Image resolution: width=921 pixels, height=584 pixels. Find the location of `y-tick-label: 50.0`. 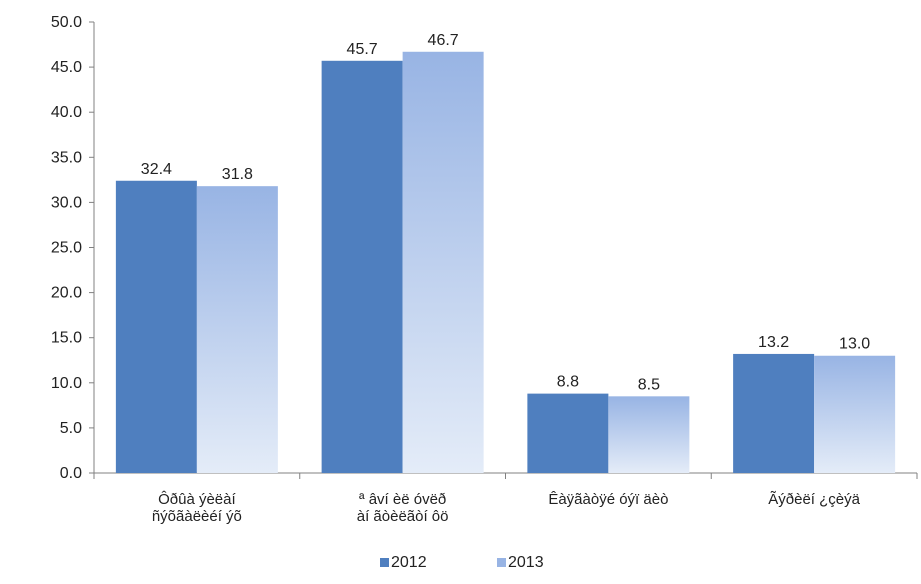

y-tick-label: 50.0 is located at coordinates (66, 22).